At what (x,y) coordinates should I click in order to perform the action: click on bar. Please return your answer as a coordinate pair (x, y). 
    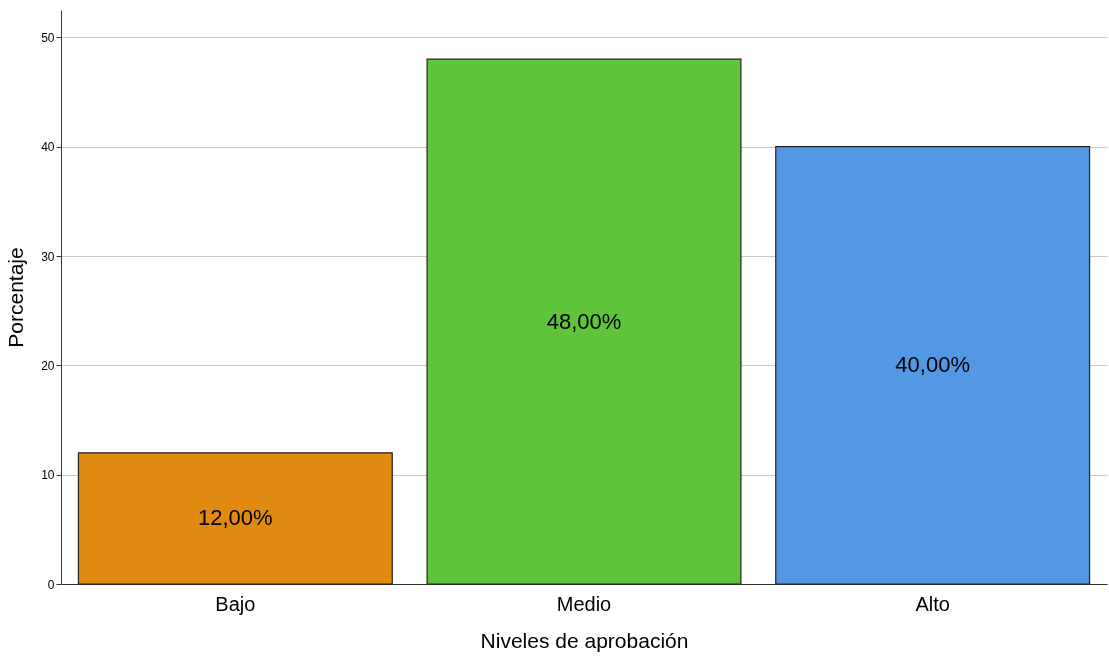
    Looking at the image, I should click on (235, 518).